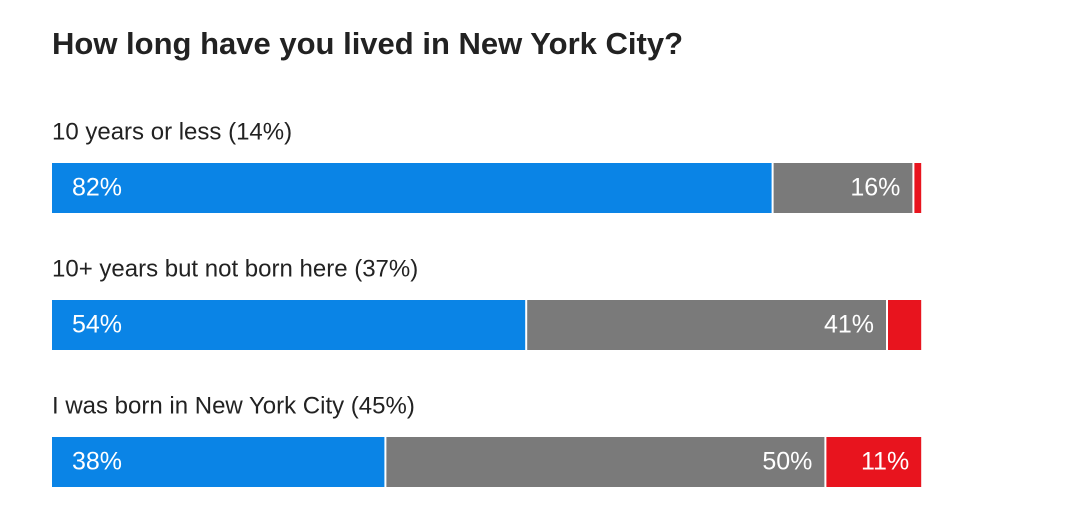 This screenshot has height=511, width=1080. Describe the element at coordinates (172, 131) in the screenshot. I see `category-label: 10 years or less (14%)` at that location.